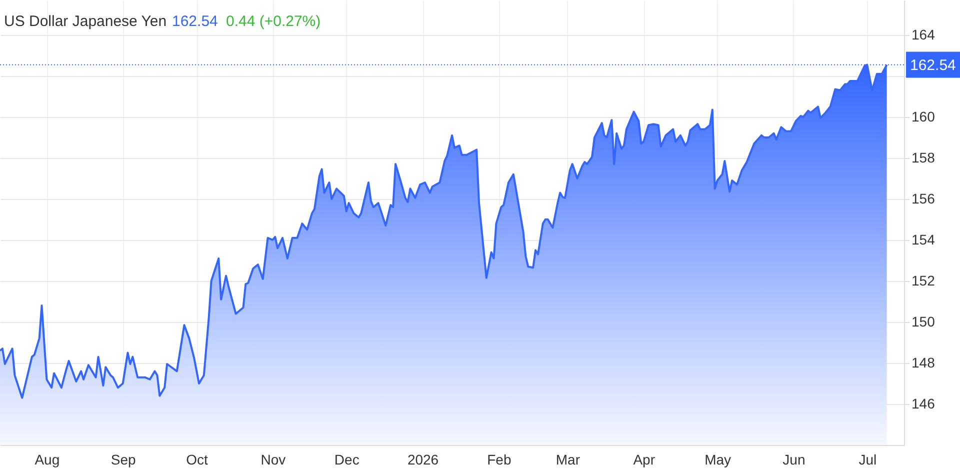 This screenshot has height=476, width=960. Describe the element at coordinates (924, 116) in the screenshot. I see `y-tick-label: 160` at that location.